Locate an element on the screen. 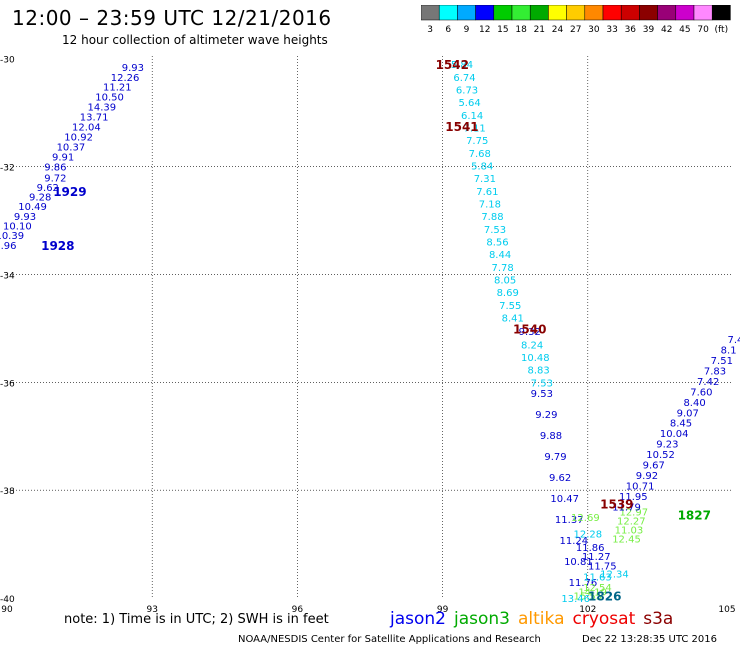 This screenshot has width=740, height=650. wave-height-value: 9.92 is located at coordinates (647, 476).